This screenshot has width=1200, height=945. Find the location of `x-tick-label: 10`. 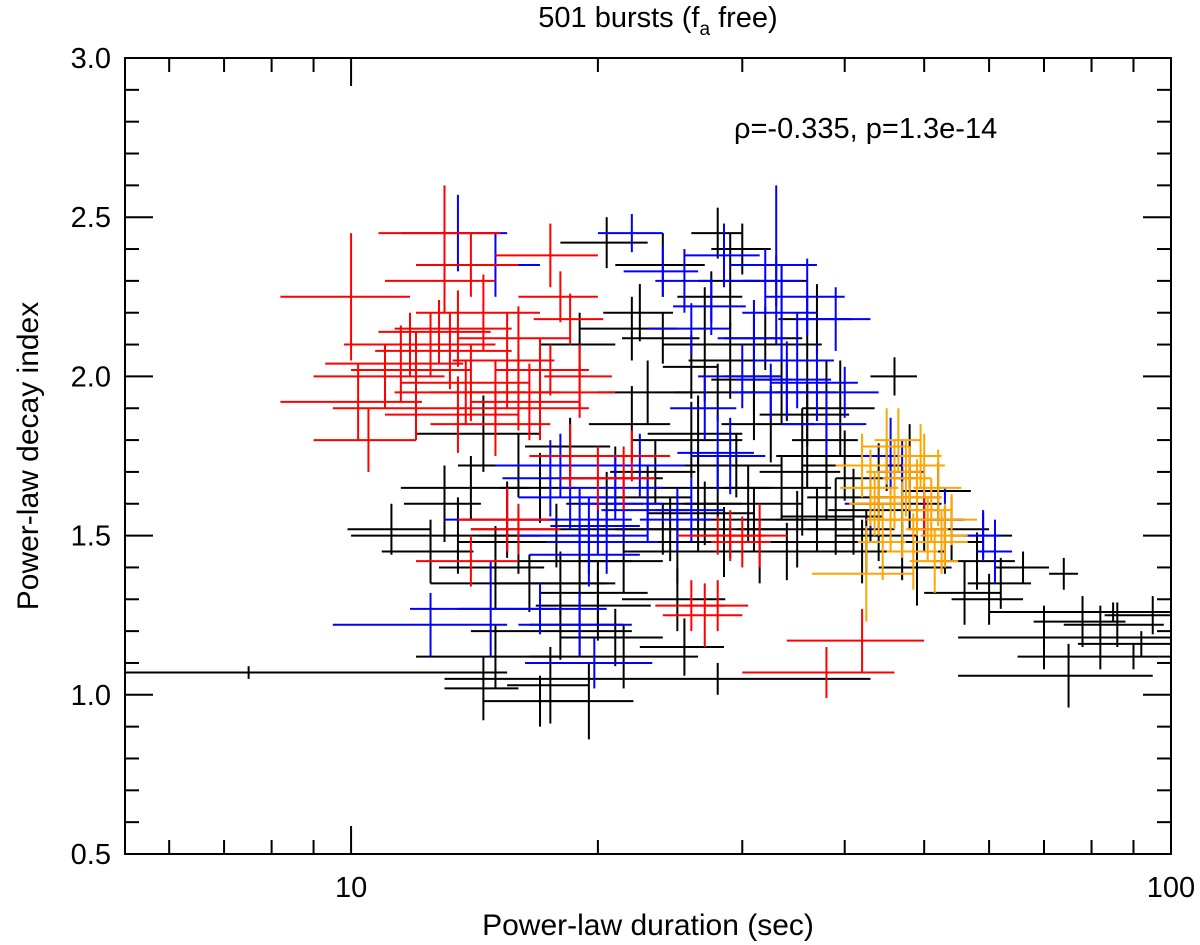

x-tick-label: 10 is located at coordinates (351, 888).